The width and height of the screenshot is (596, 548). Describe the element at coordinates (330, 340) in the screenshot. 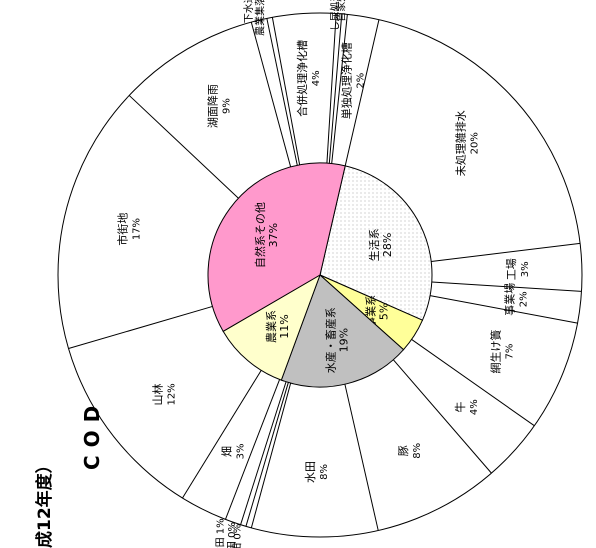

I see `inner-label-name: 水産・畜産系` at that location.